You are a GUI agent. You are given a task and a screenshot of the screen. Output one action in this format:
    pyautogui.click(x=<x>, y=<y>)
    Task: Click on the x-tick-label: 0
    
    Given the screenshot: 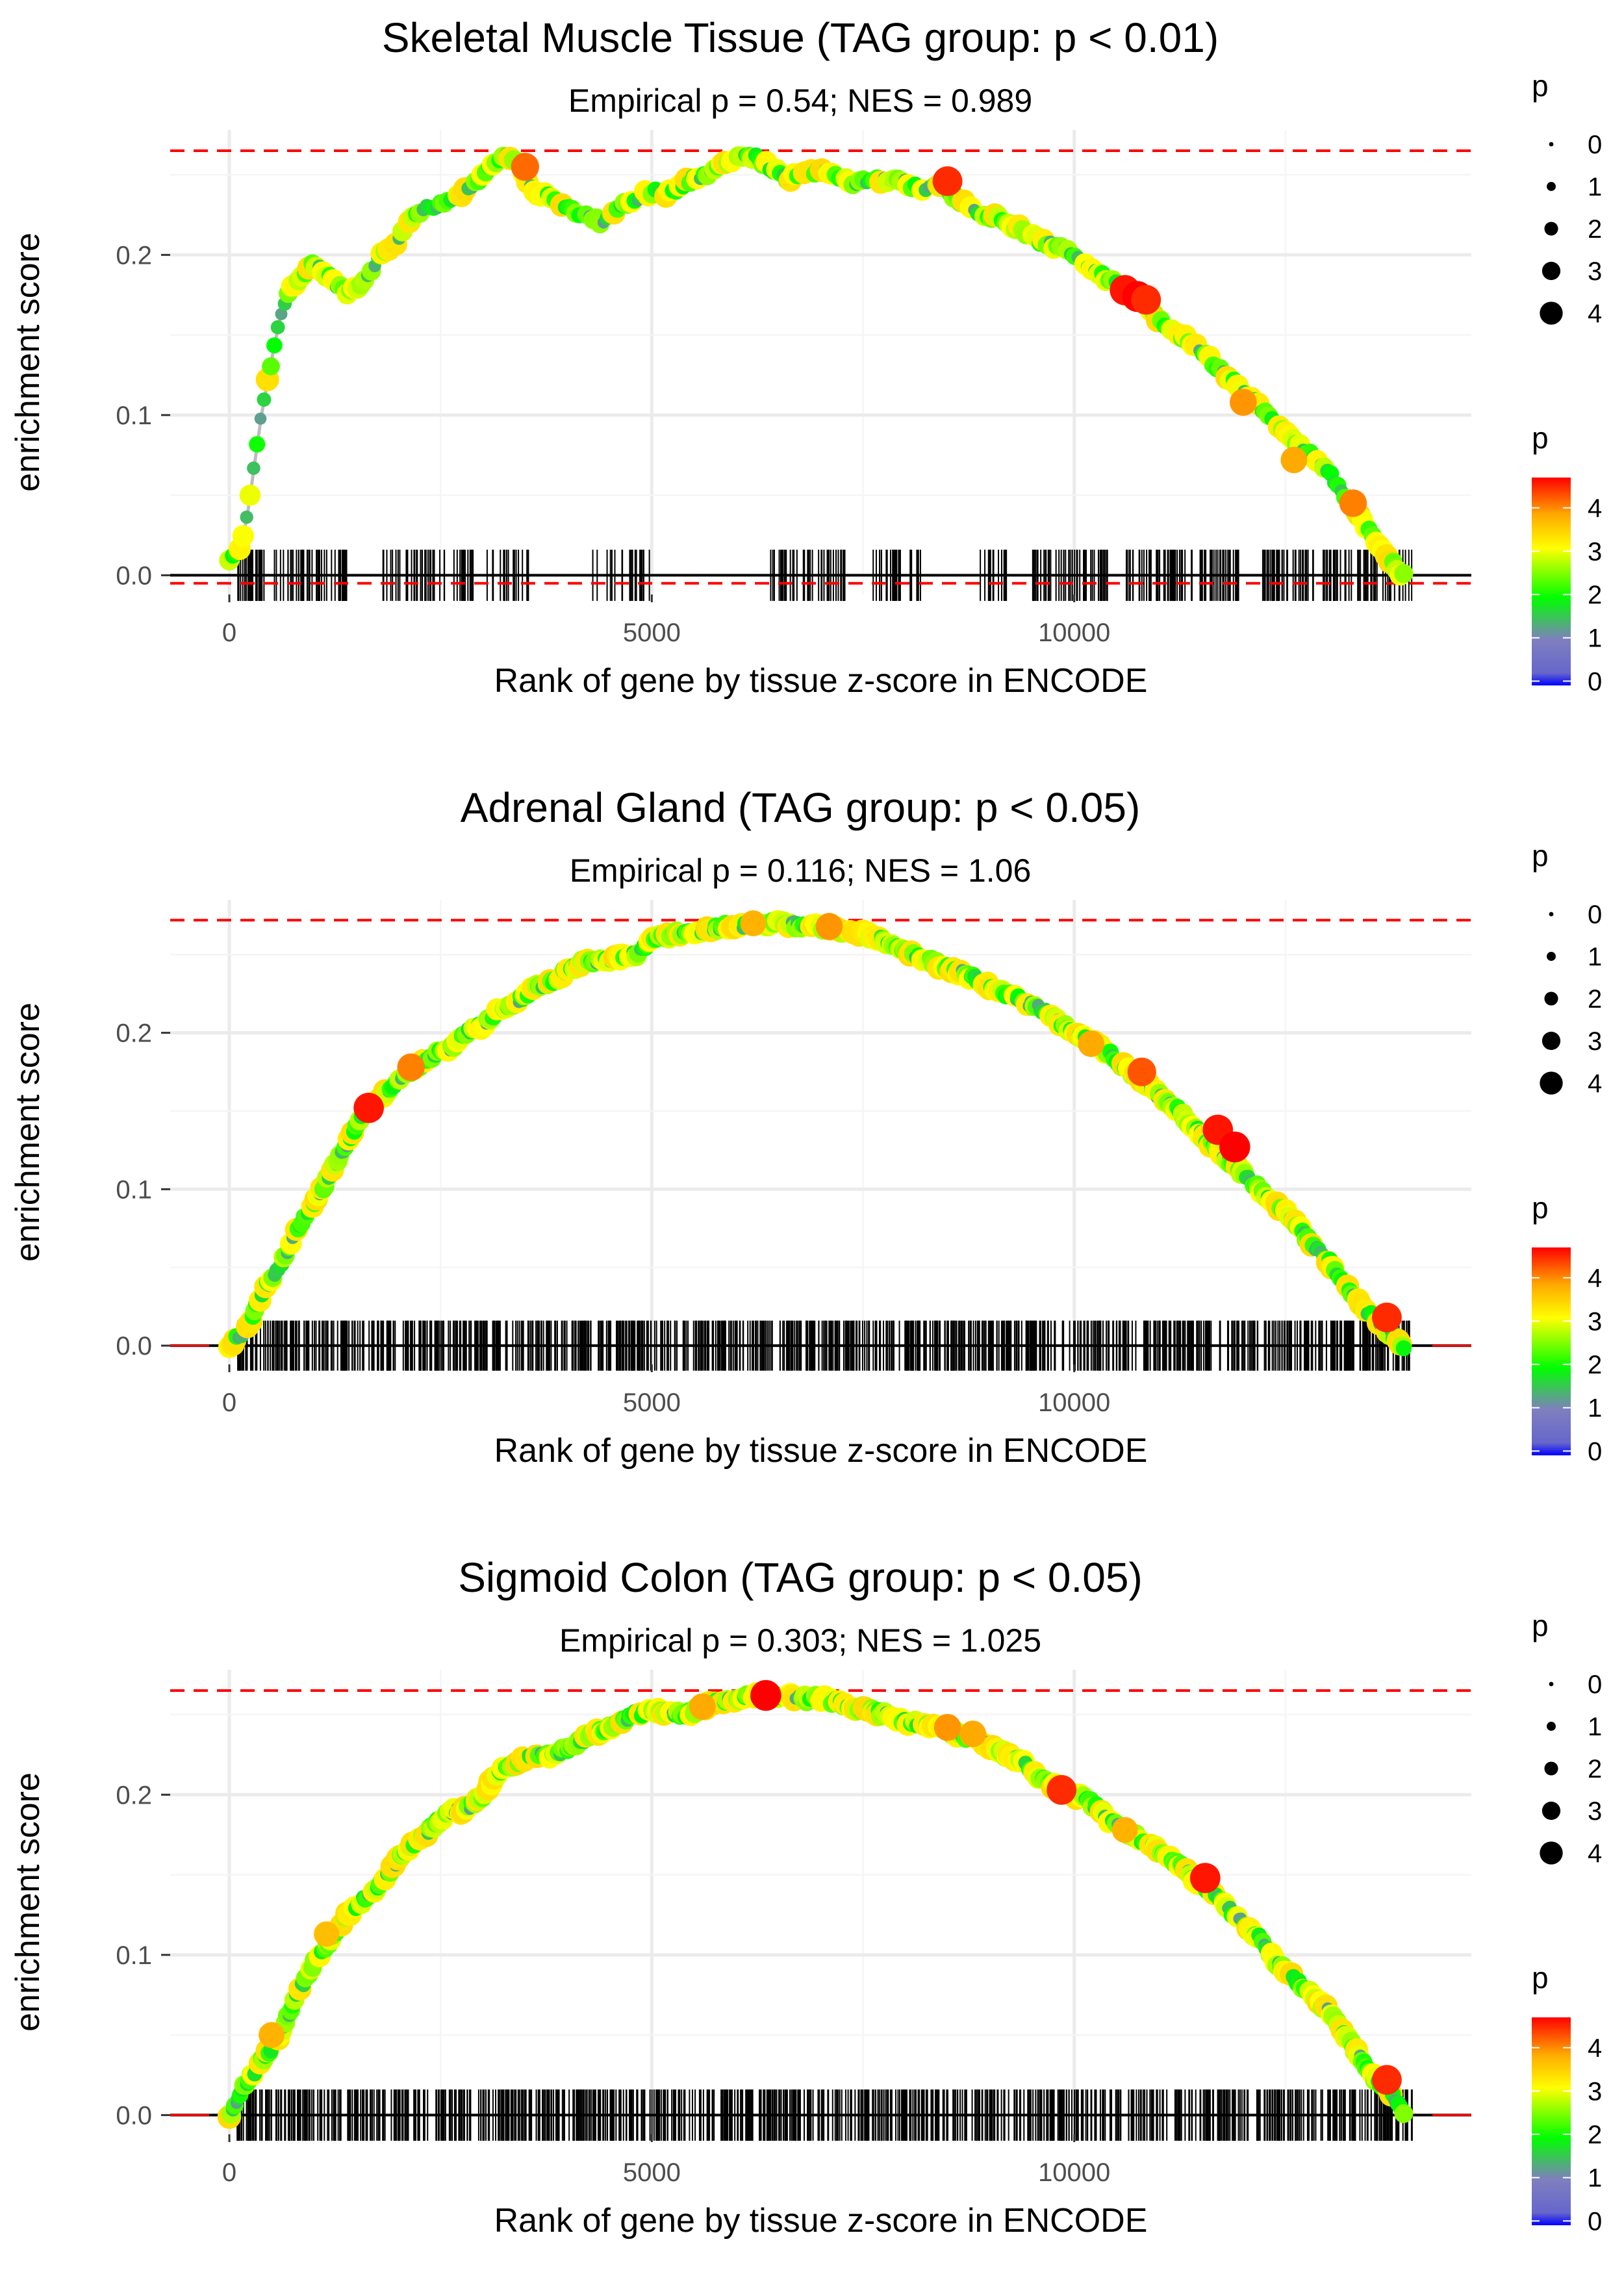 What is the action you would take?
    pyautogui.click(x=229, y=633)
    